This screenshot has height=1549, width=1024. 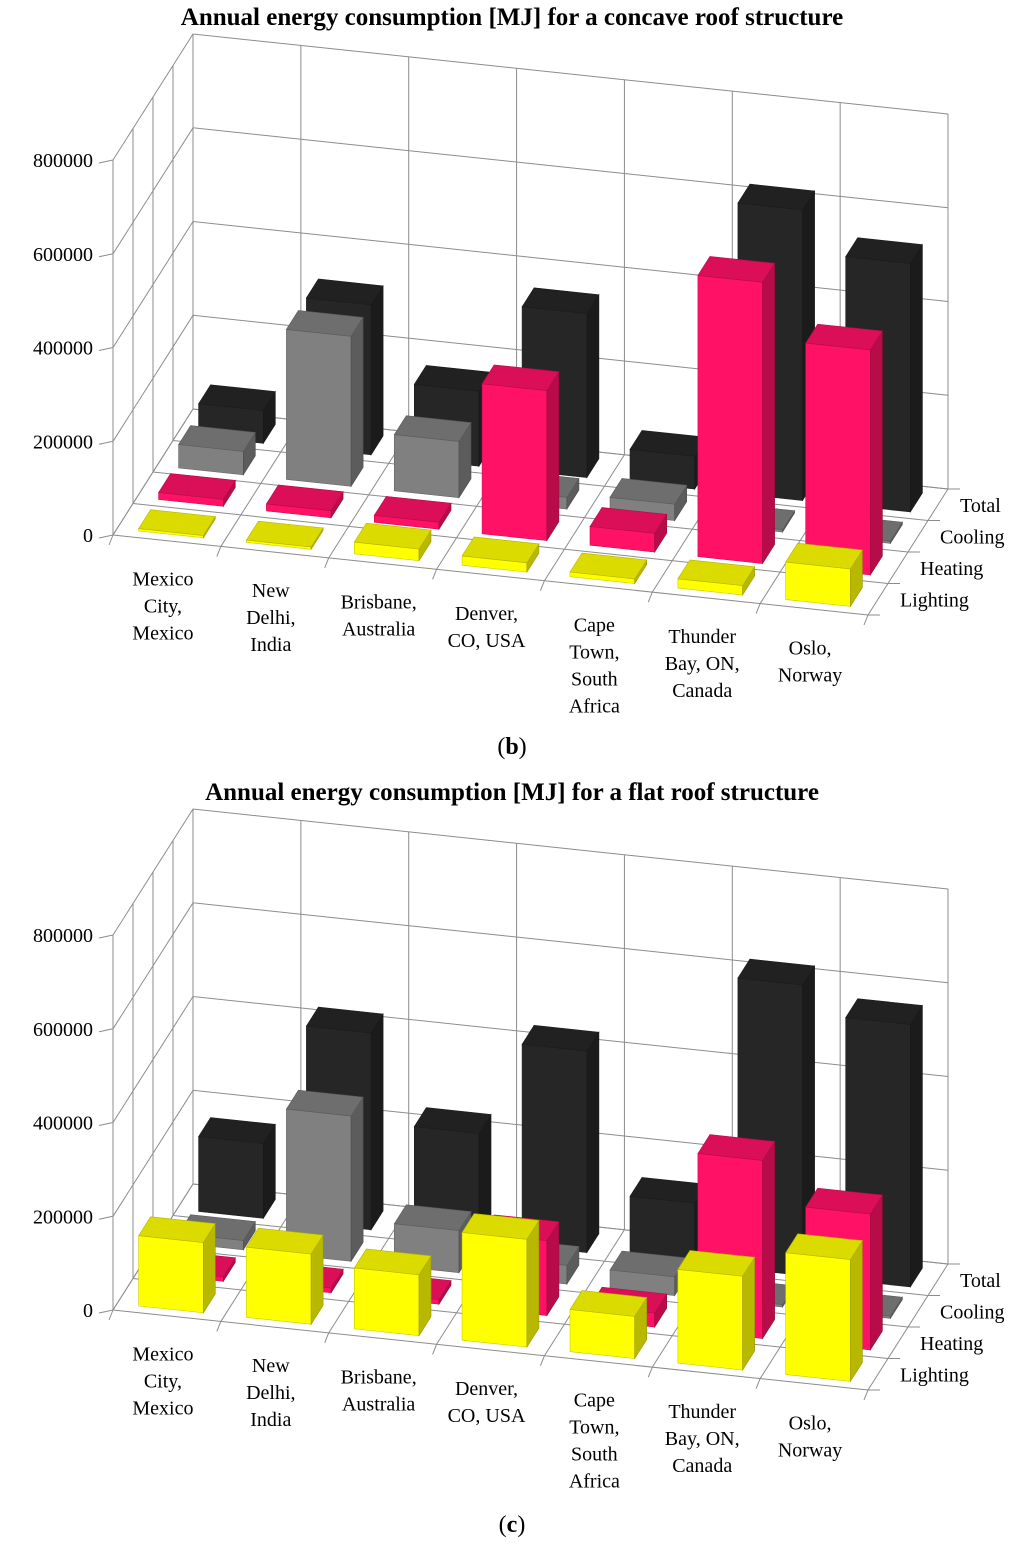 I want to click on y-tick-label: 800000, so click(x=63, y=936).